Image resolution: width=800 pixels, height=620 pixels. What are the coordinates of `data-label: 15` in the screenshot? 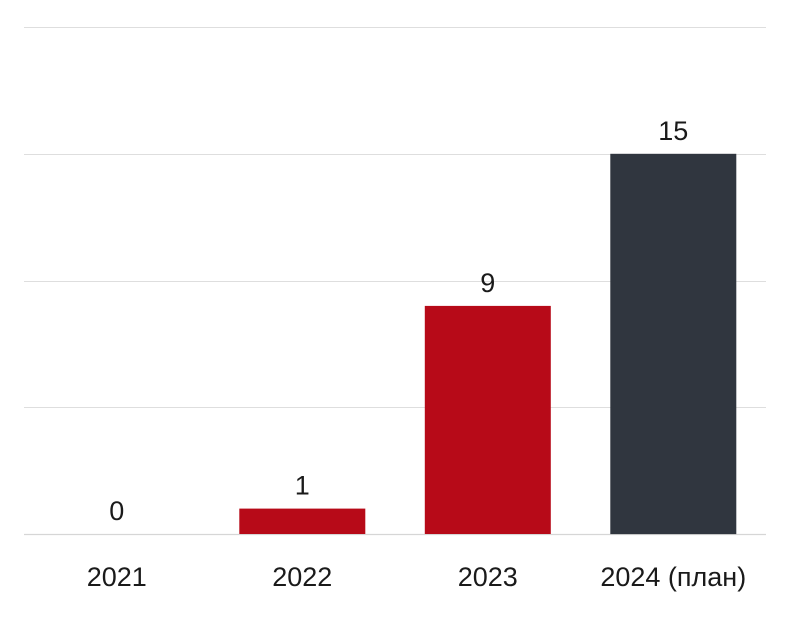 It's located at (673, 131).